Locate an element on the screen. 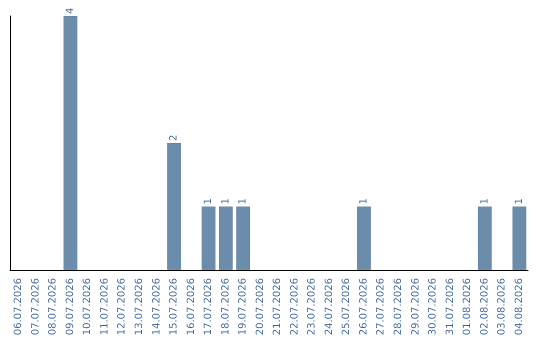  x-tick-label: 15.07.2026 is located at coordinates (174, 307).